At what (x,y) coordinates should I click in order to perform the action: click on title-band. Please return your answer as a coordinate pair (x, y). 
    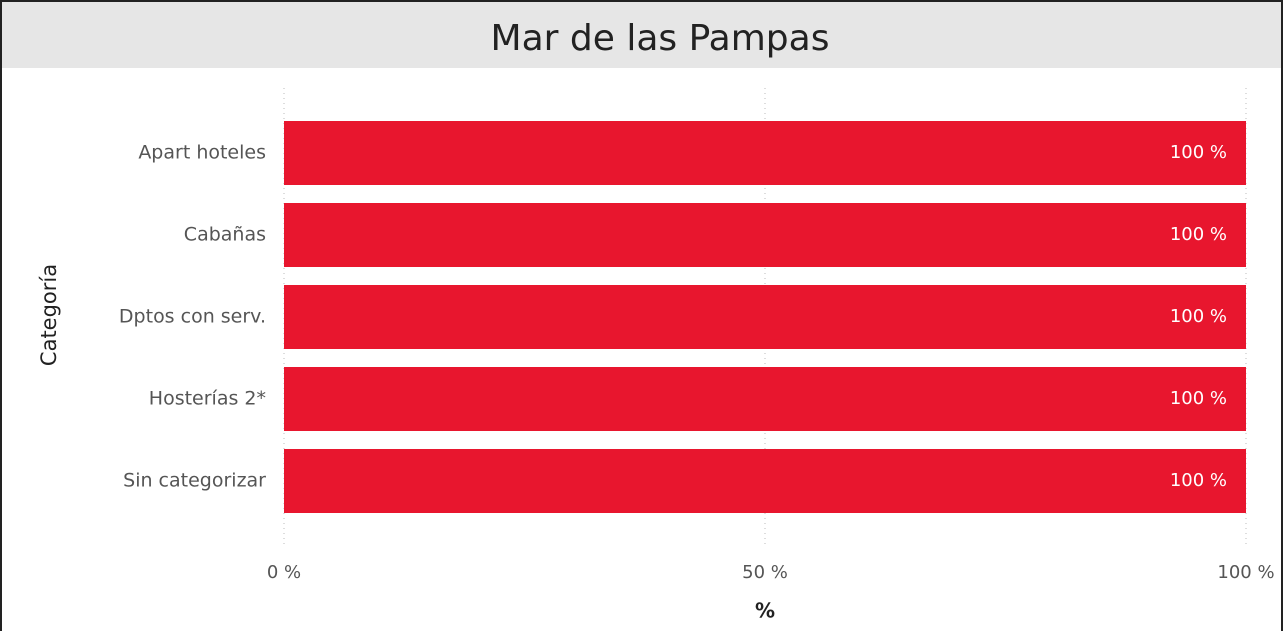
    Looking at the image, I should click on (641, 34).